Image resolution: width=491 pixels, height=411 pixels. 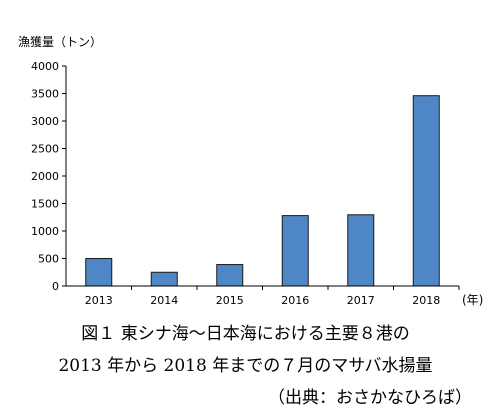 I want to click on x-tick-label: 2017, so click(x=361, y=300).